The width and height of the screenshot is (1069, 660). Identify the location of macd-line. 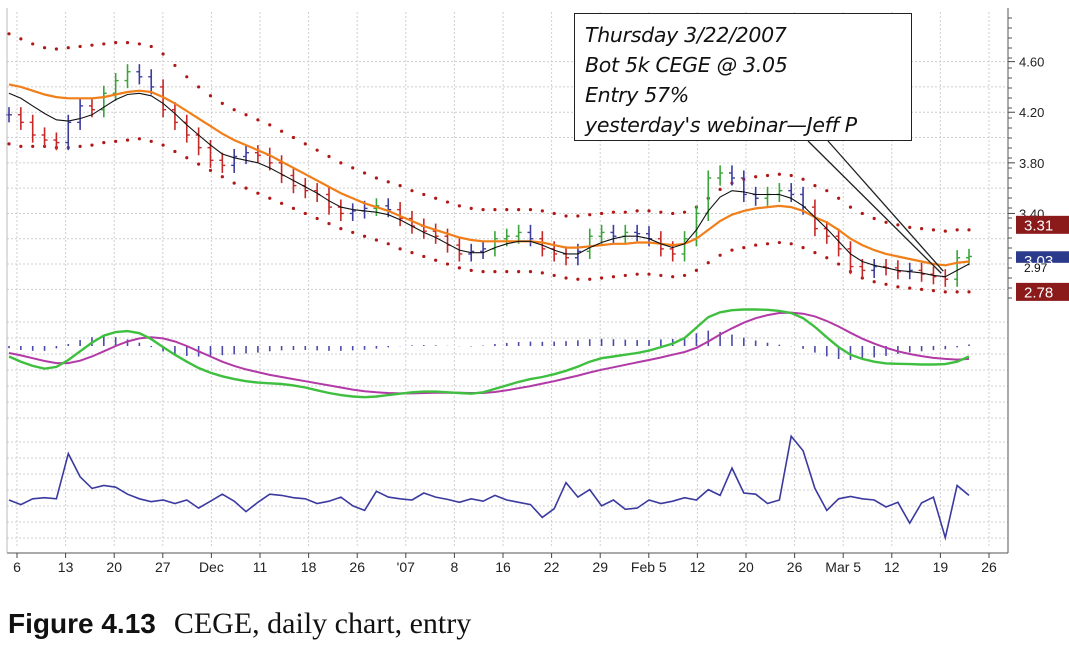
(489, 353).